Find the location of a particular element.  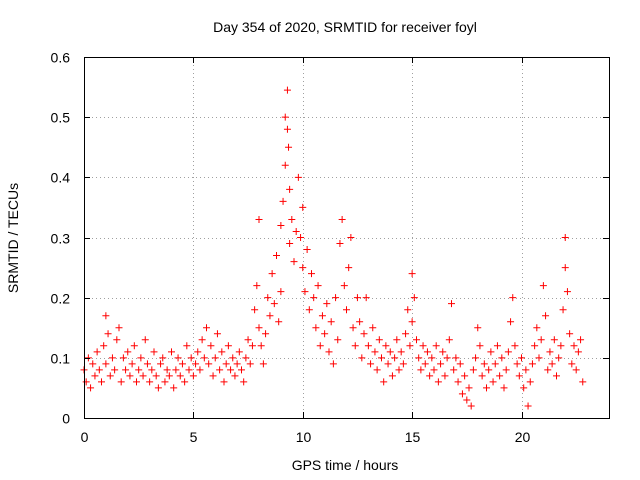

y-tick-label: 0.3 is located at coordinates (61, 239).